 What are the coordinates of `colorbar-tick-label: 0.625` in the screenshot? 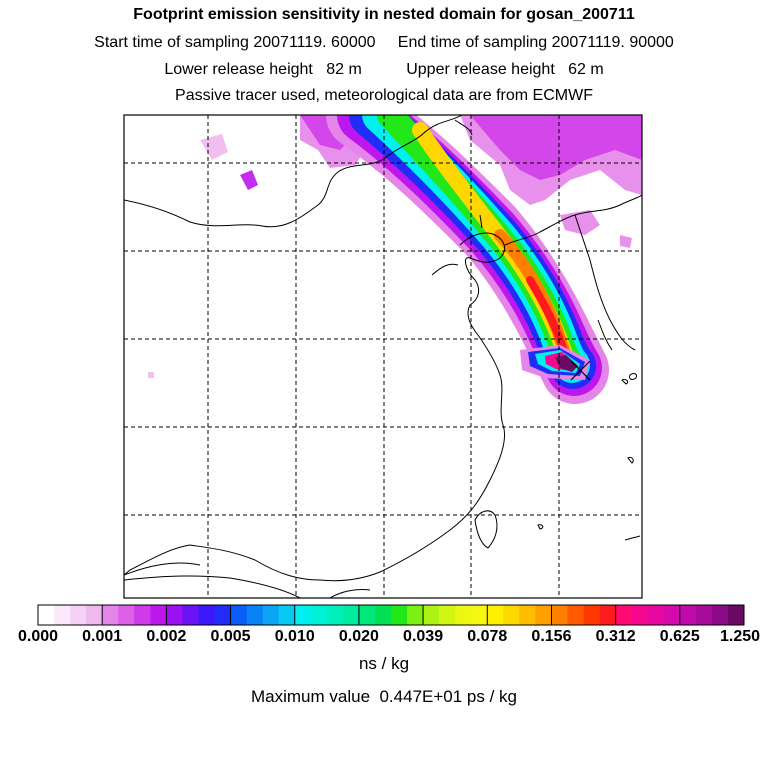 It's located at (679, 636).